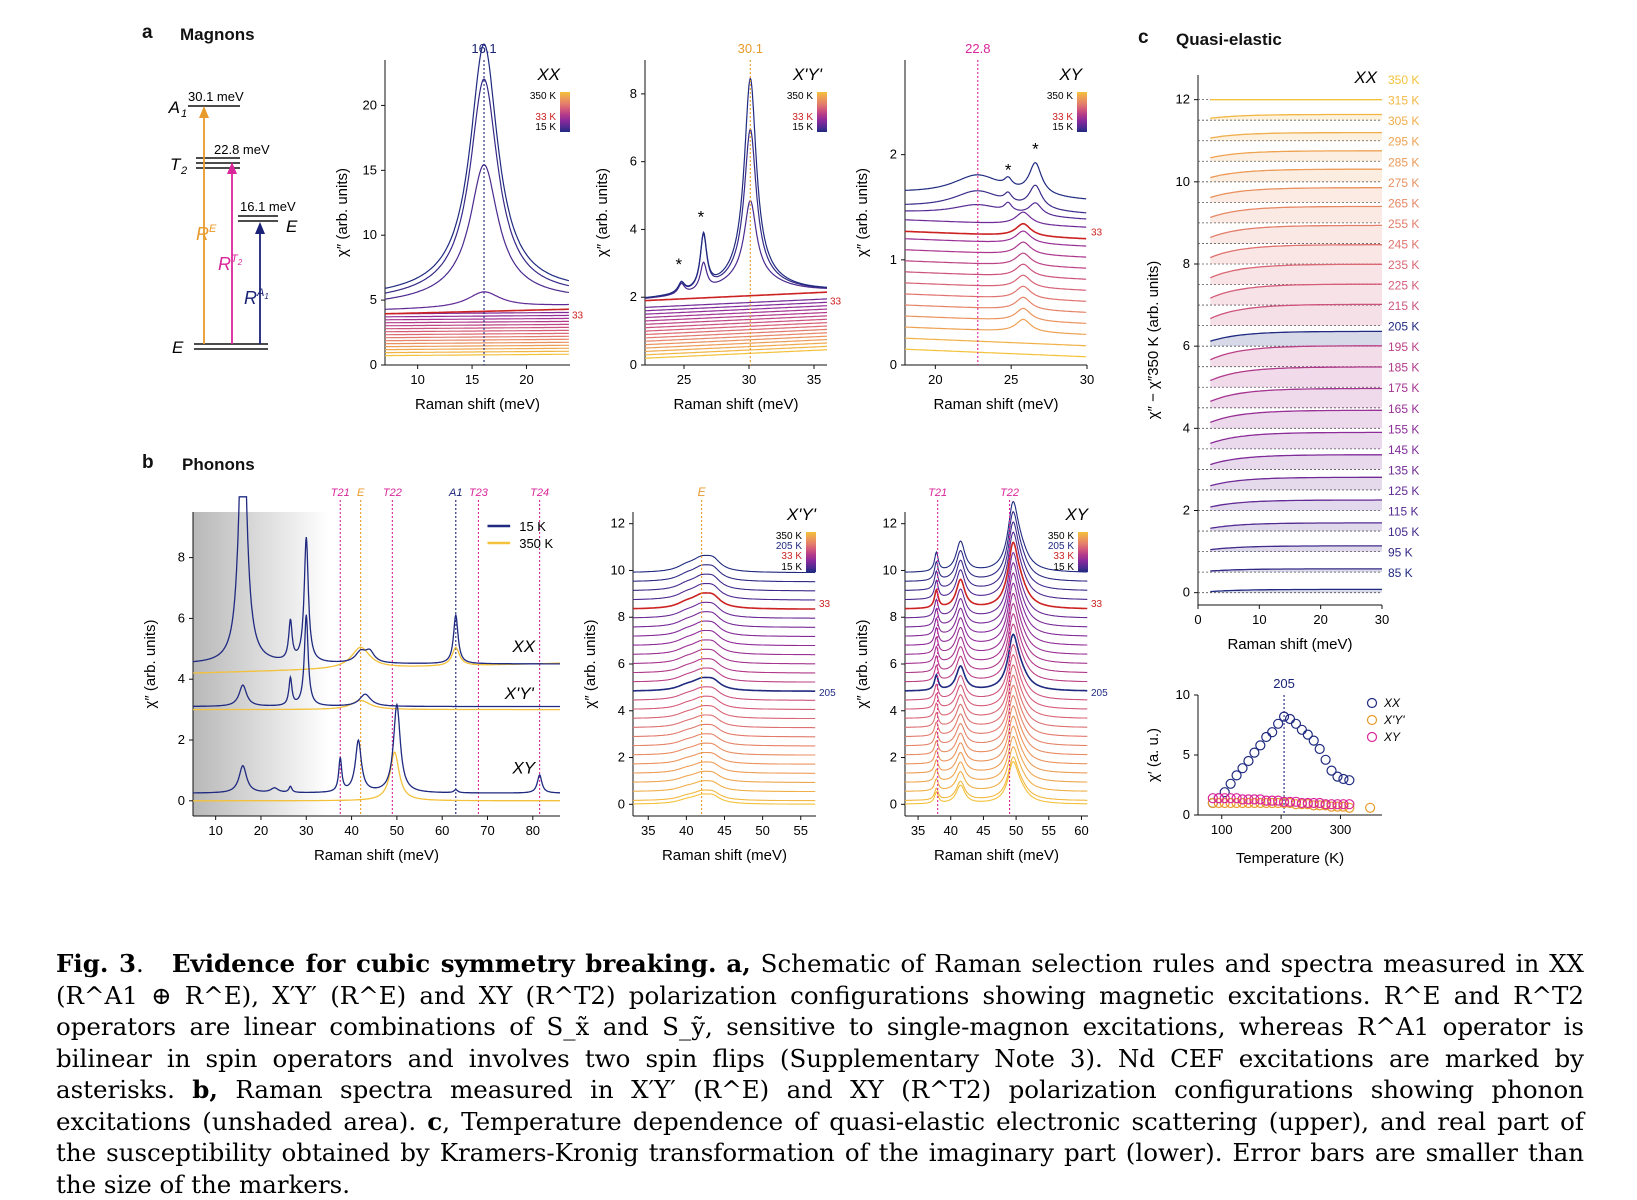 The height and width of the screenshot is (1200, 1637). Describe the element at coordinates (1087, 379) in the screenshot. I see `x-tick-label: 30` at that location.